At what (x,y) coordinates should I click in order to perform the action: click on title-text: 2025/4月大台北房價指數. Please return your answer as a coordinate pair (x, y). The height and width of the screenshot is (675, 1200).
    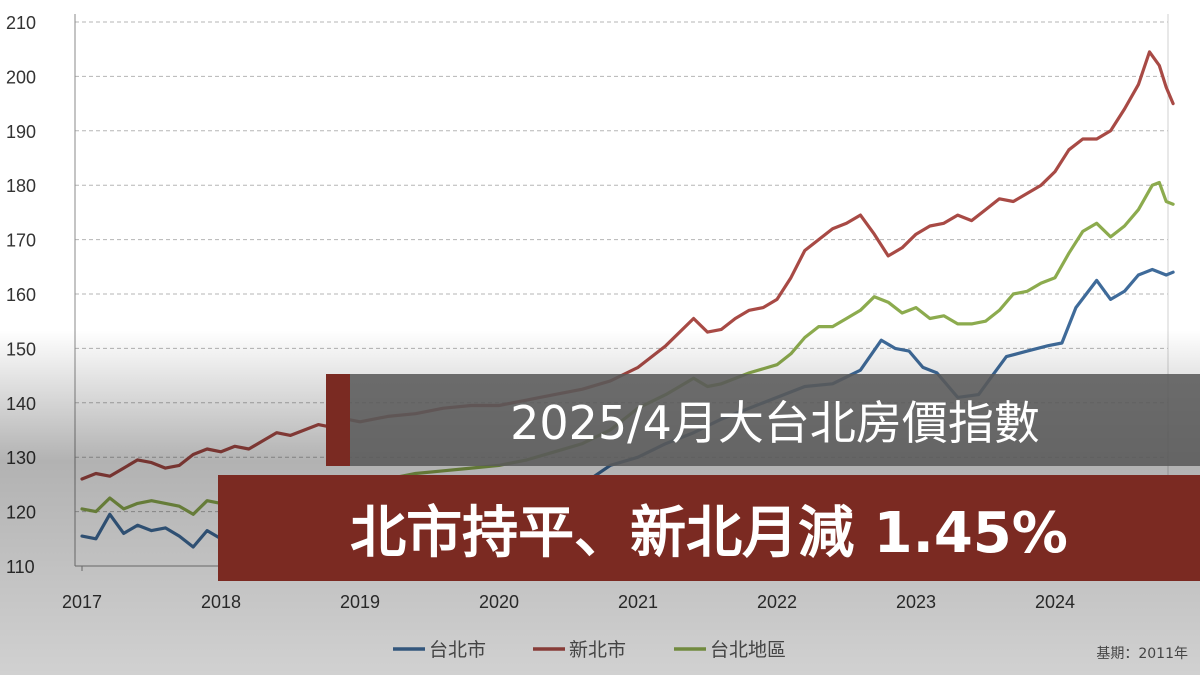
    Looking at the image, I should click on (775, 423).